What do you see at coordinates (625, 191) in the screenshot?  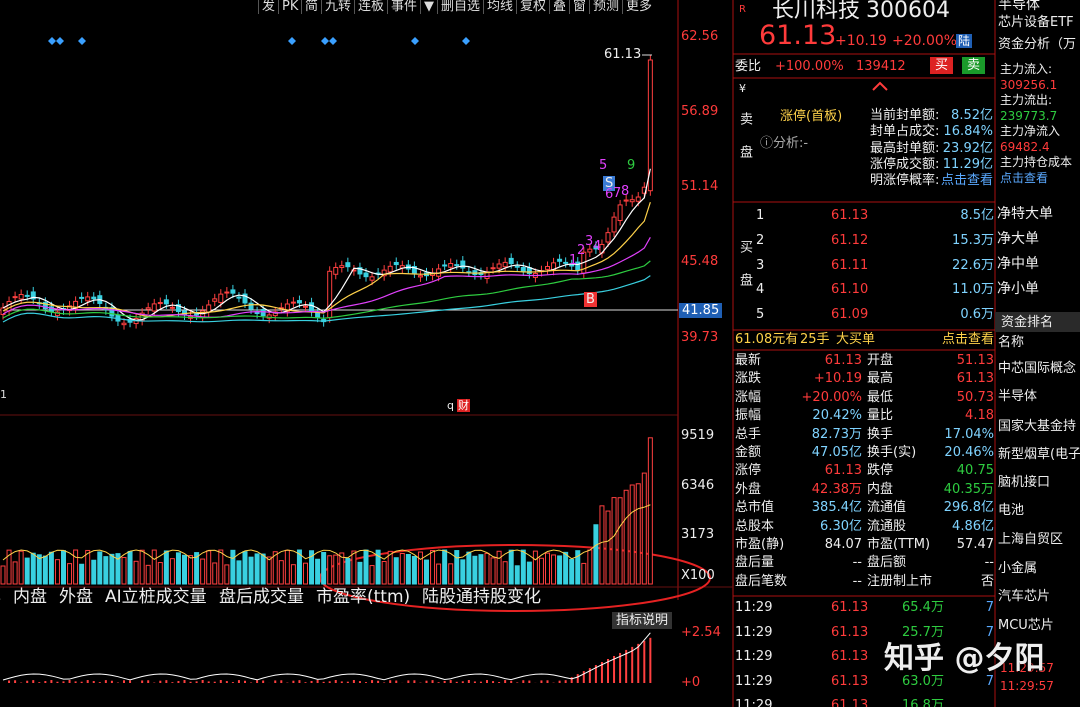 I see `signal-marker: 8` at bounding box center [625, 191].